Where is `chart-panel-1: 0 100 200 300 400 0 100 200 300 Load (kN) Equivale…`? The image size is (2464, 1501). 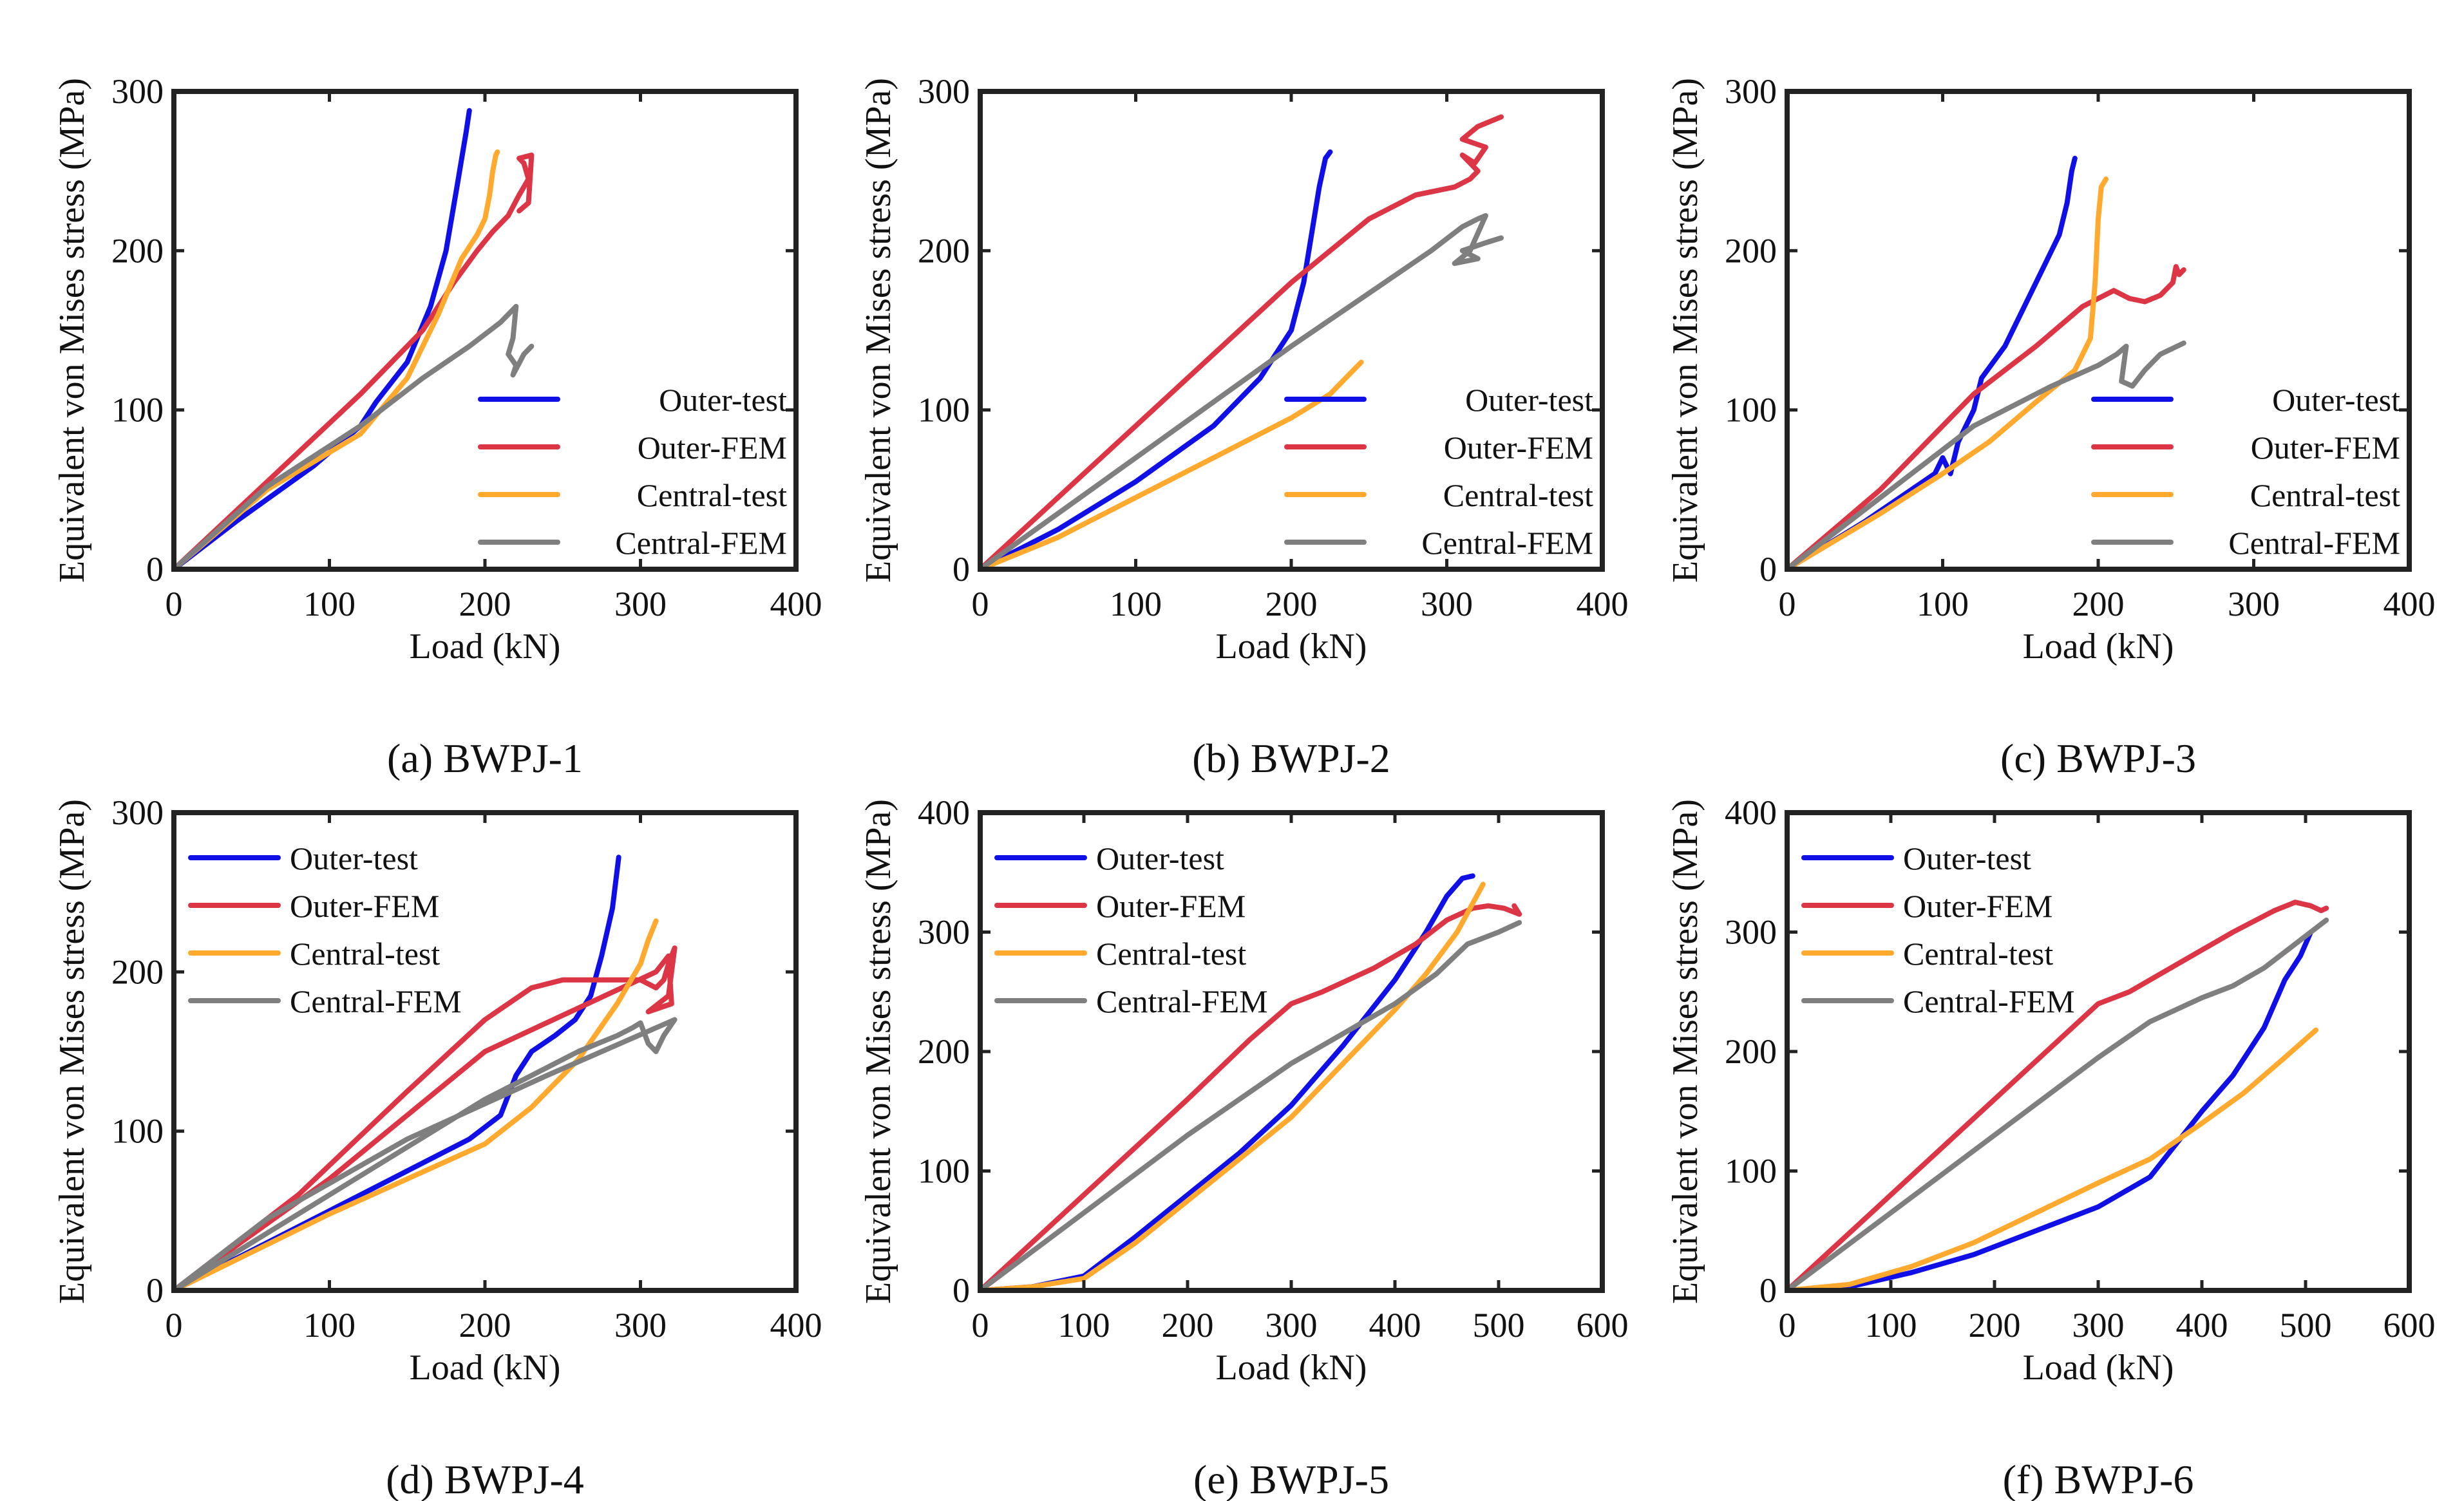 chart-panel-1: 0 100 200 300 400 0 100 200 300 Load (kN) Equivale… is located at coordinates (437, 426).